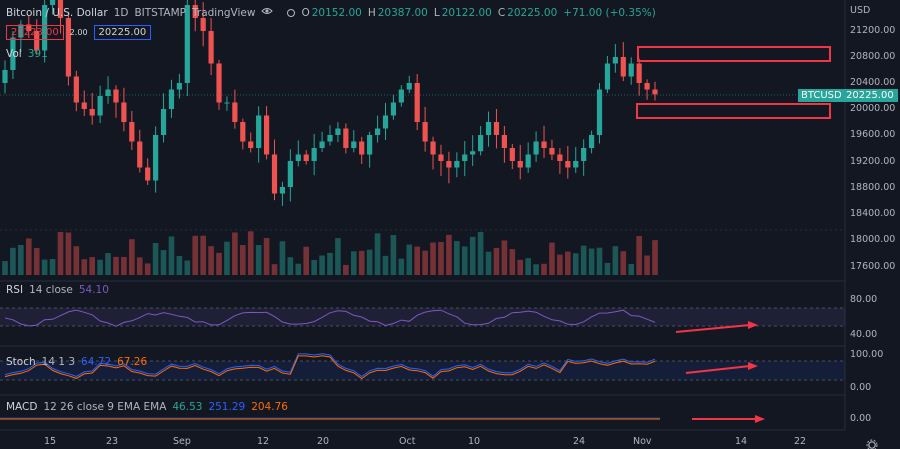  What do you see at coordinates (105, 407) in the screenshot?
I see `macd-params: 12 26 close 9 EMA EMA` at bounding box center [105, 407].